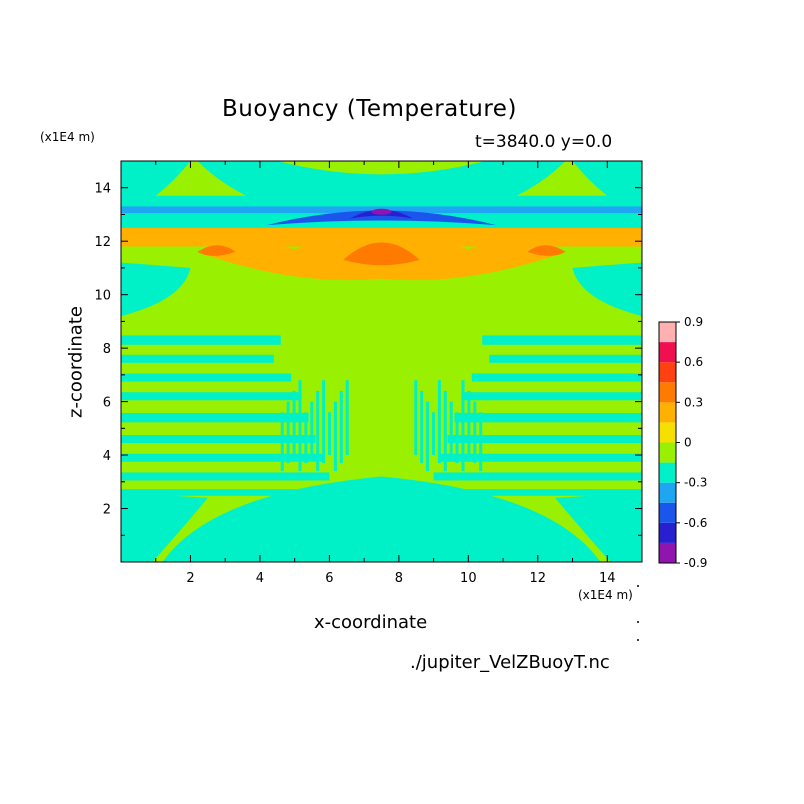 The height and width of the screenshot is (804, 804). Describe the element at coordinates (607, 578) in the screenshot. I see `x-tick-label: 14` at that location.